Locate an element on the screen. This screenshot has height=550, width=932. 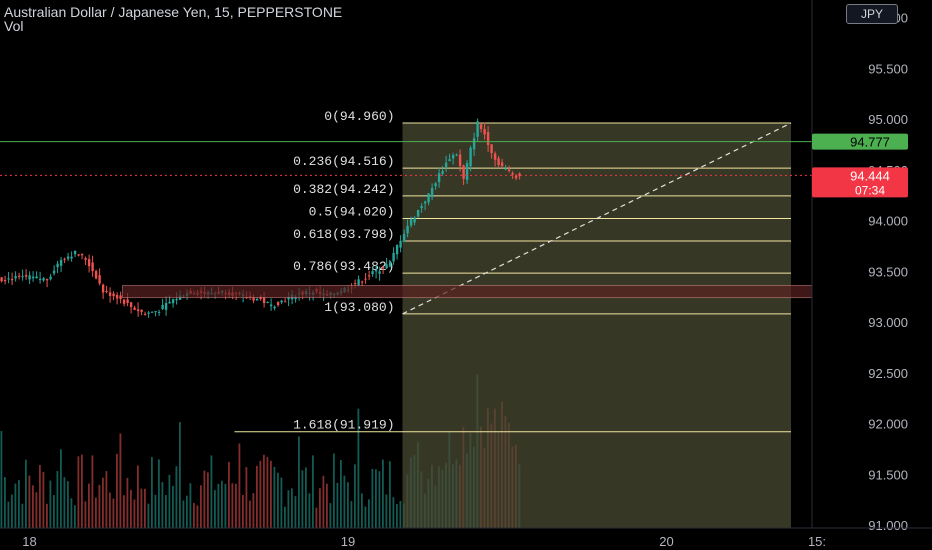
price-tick-label: 91.000 is located at coordinates (888, 525).